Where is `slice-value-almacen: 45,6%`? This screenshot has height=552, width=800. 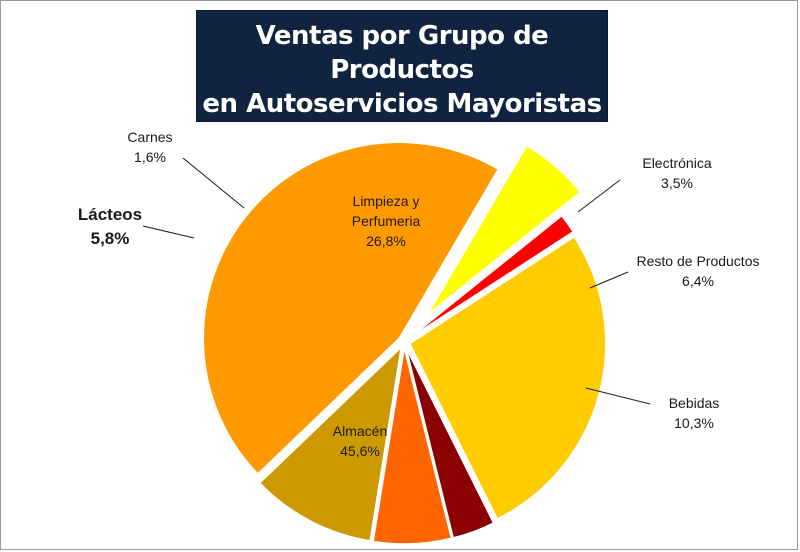
slice-value-almacen: 45,6% is located at coordinates (360, 451).